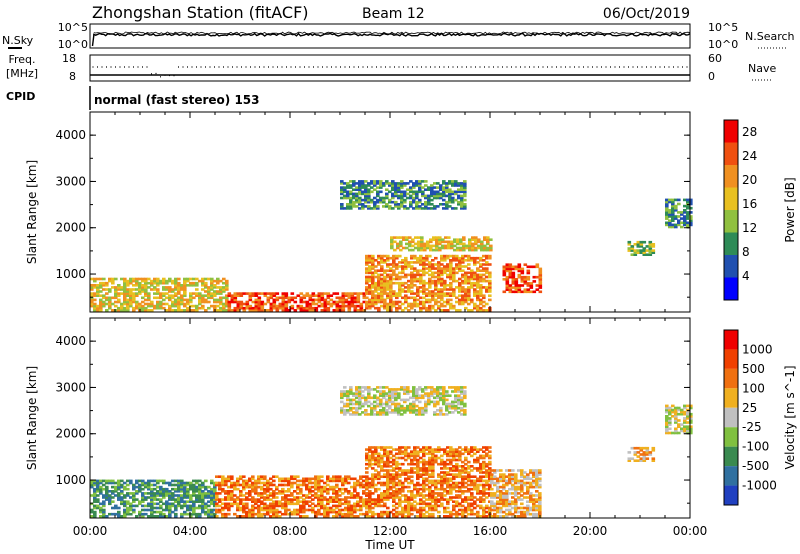  I want to click on noise-left-tick-top: 10^5, so click(73, 27).